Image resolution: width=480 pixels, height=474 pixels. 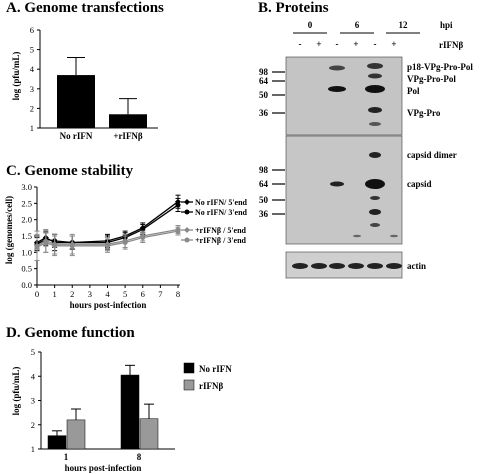 I want to click on blot-top-band-label: VPg-Pro, so click(x=424, y=113).